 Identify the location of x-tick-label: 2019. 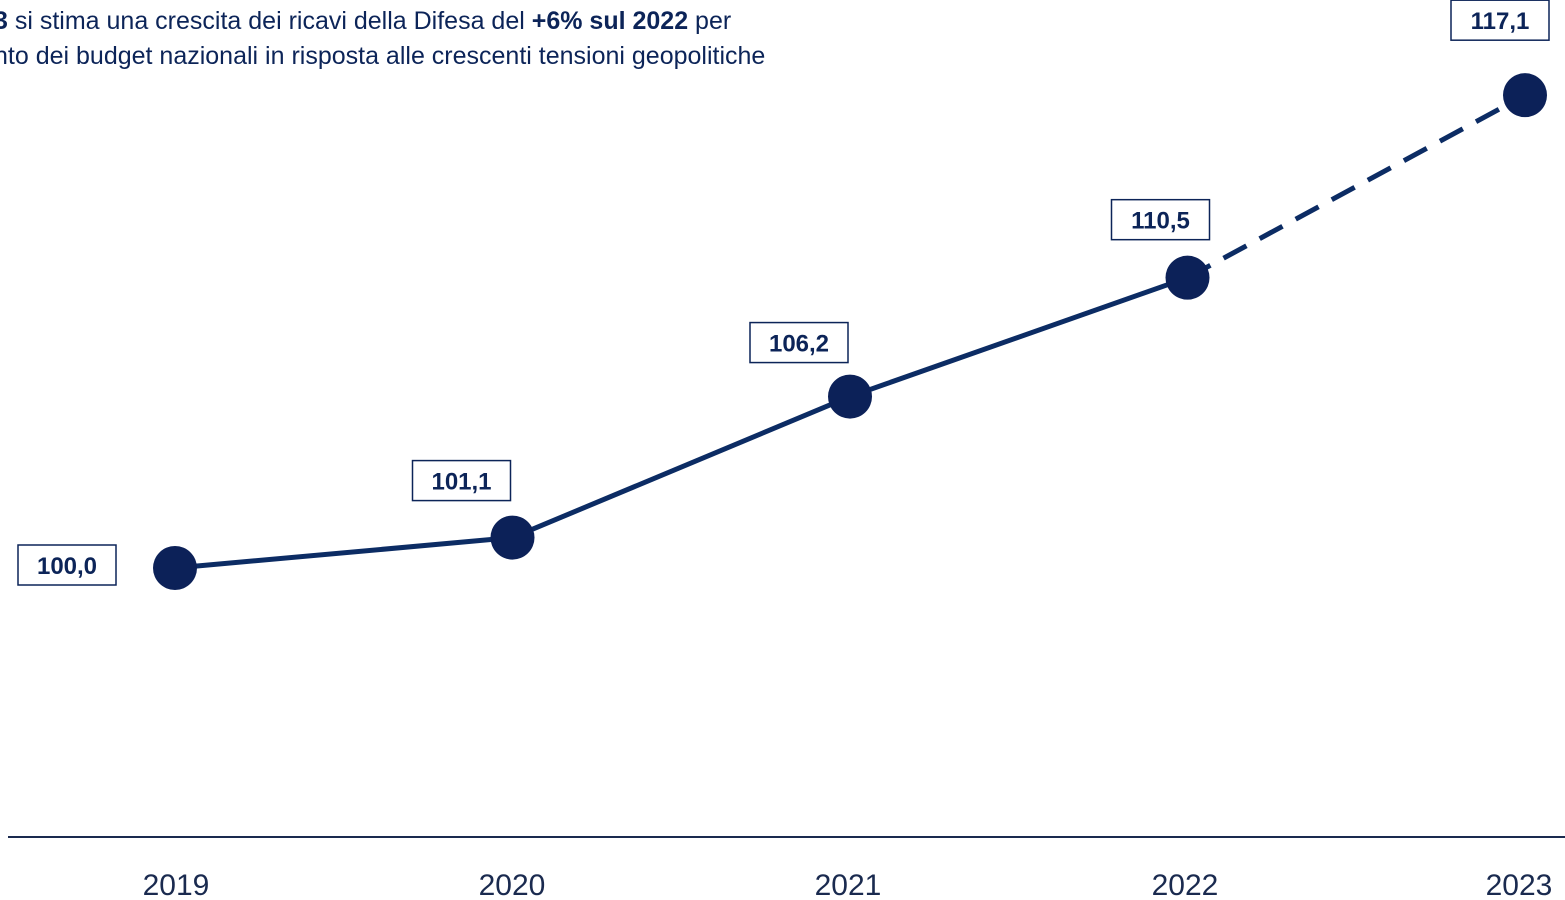
(176, 884).